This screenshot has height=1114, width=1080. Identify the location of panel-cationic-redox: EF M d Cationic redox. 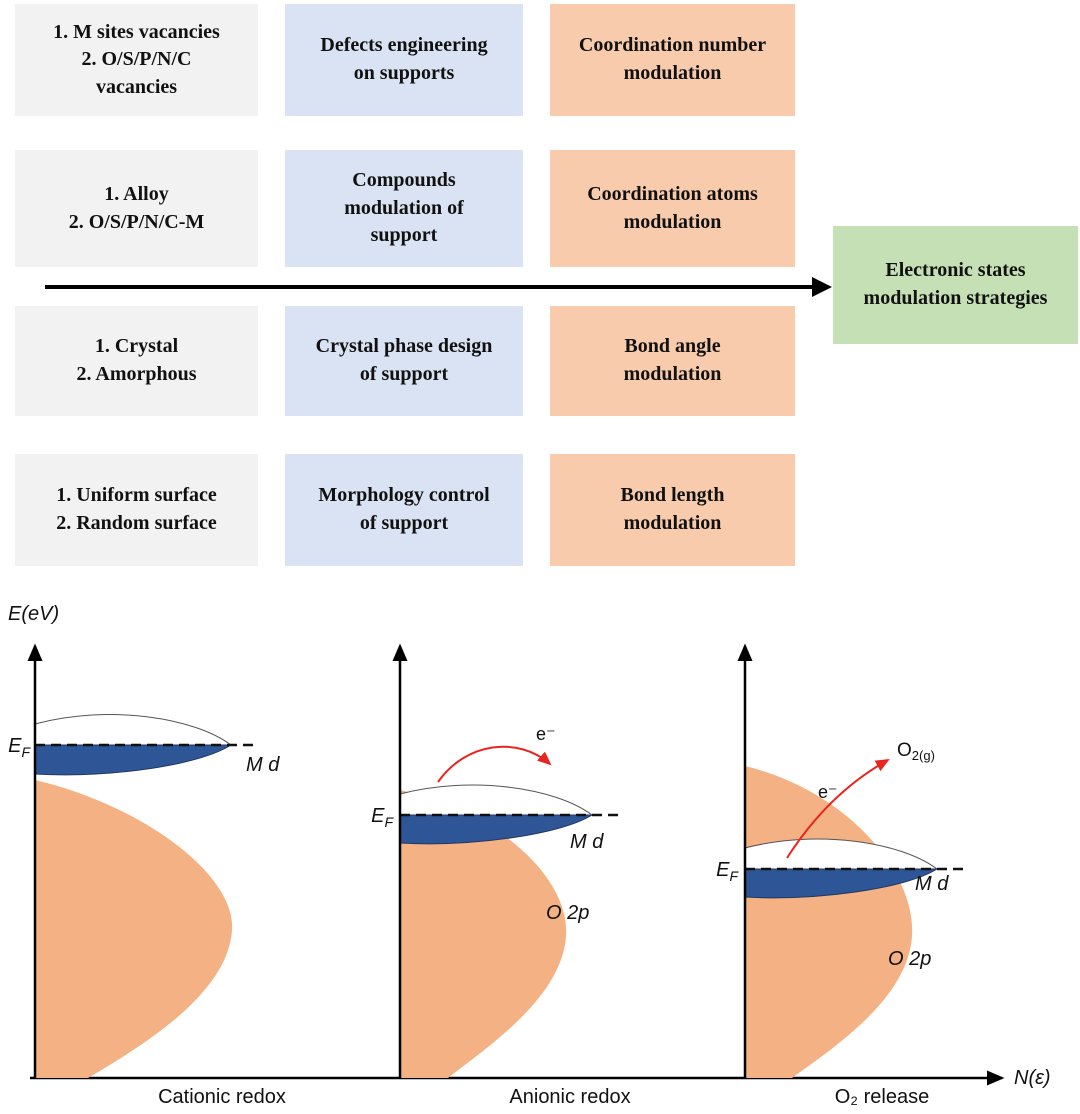
(147, 875).